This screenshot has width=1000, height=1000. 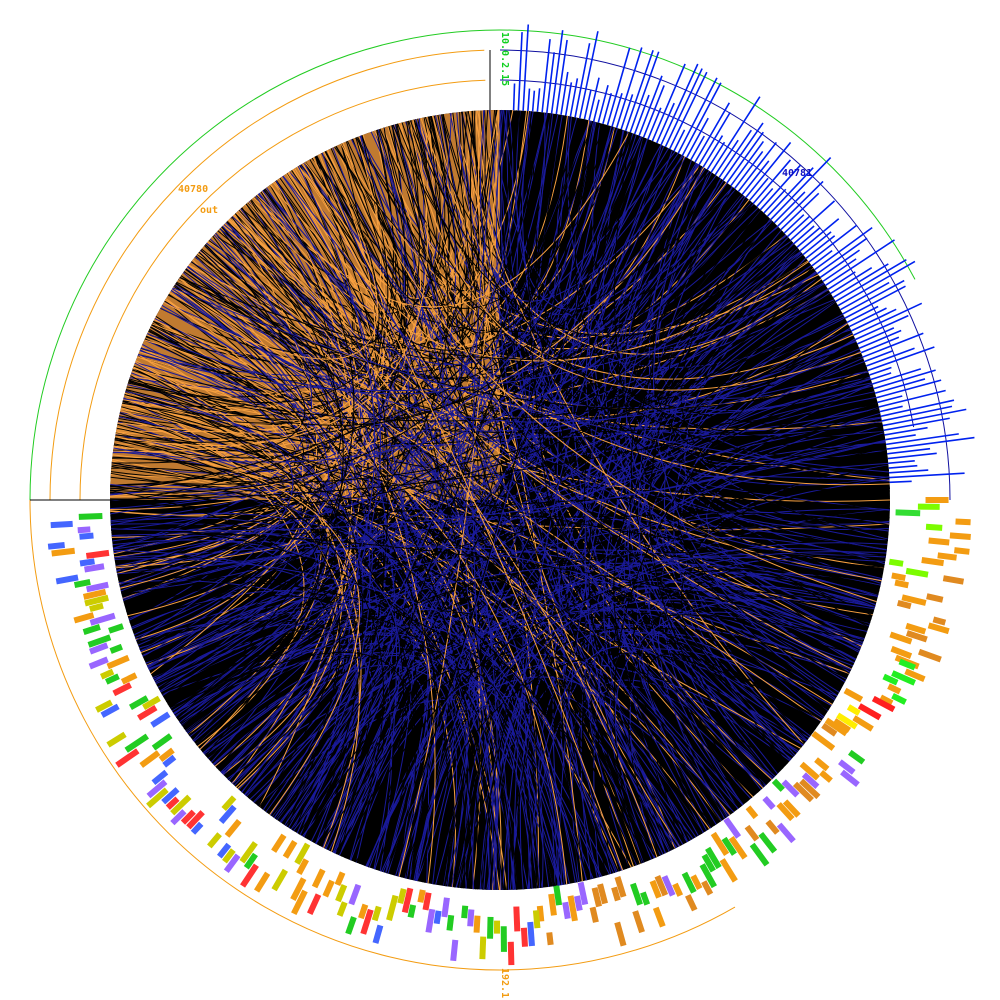 I want to click on host-label: 192.1, so click(x=504, y=983).